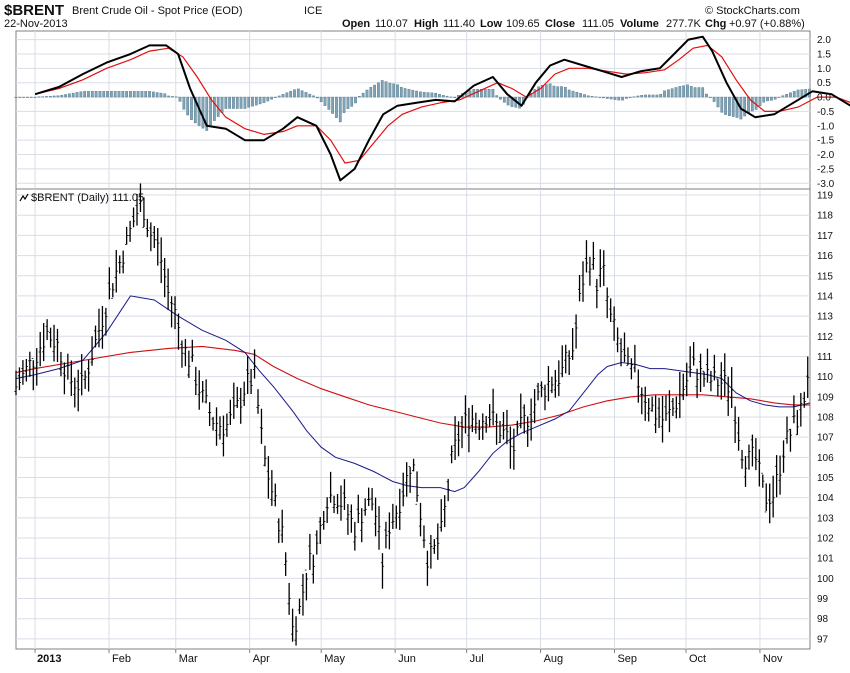  What do you see at coordinates (825, 317) in the screenshot?
I see `price-y-tick-label: 113` at bounding box center [825, 317].